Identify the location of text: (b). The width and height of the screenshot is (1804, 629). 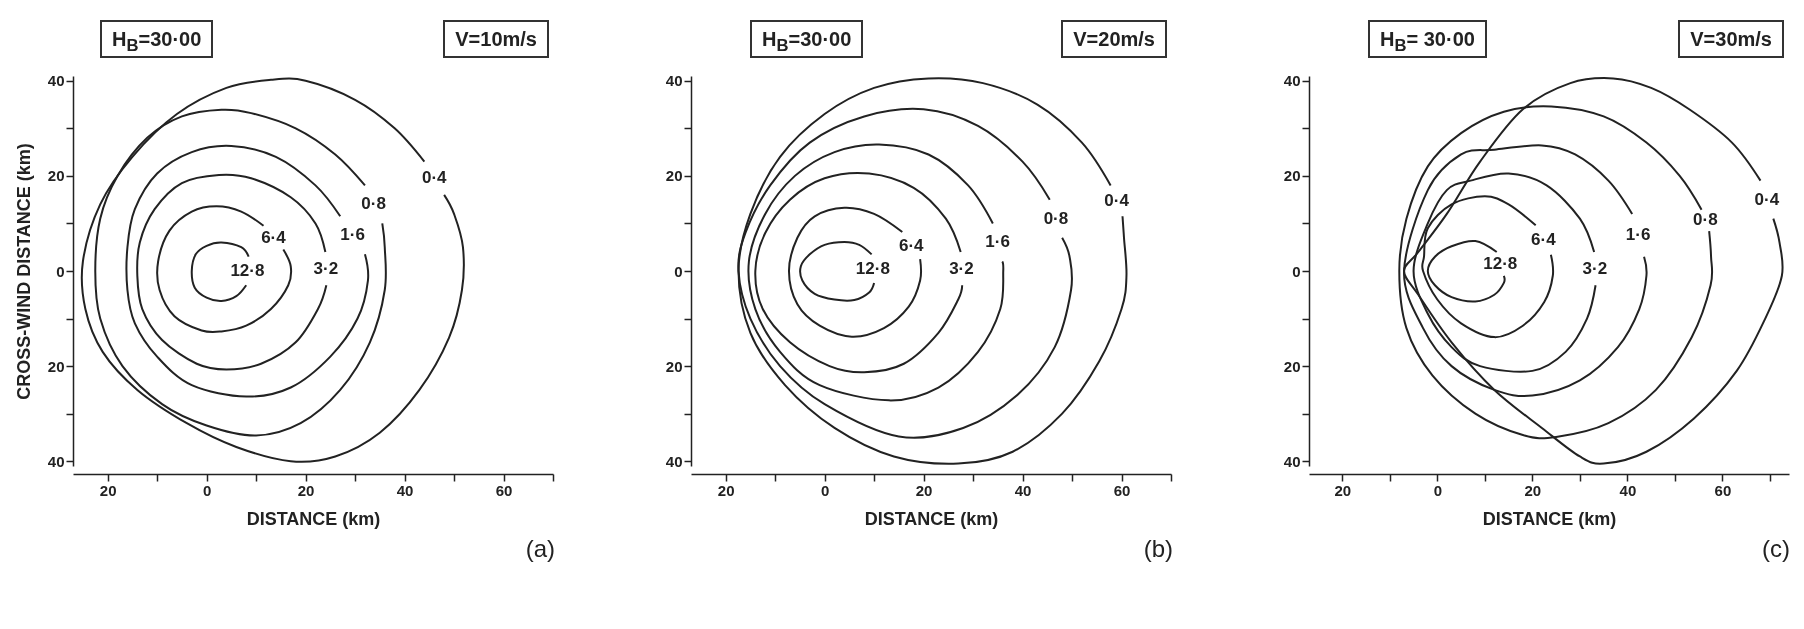
(1157, 549).